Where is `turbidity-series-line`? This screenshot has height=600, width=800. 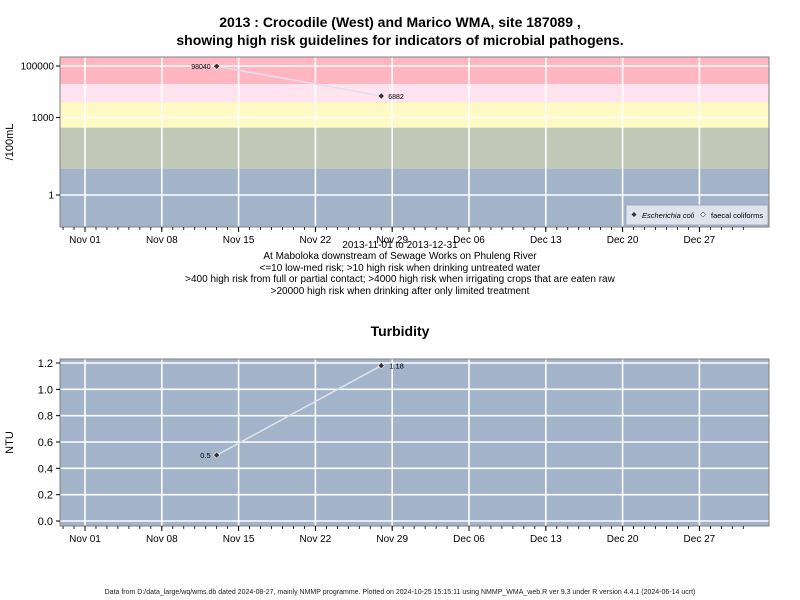
turbidity-series-line is located at coordinates (299, 410).